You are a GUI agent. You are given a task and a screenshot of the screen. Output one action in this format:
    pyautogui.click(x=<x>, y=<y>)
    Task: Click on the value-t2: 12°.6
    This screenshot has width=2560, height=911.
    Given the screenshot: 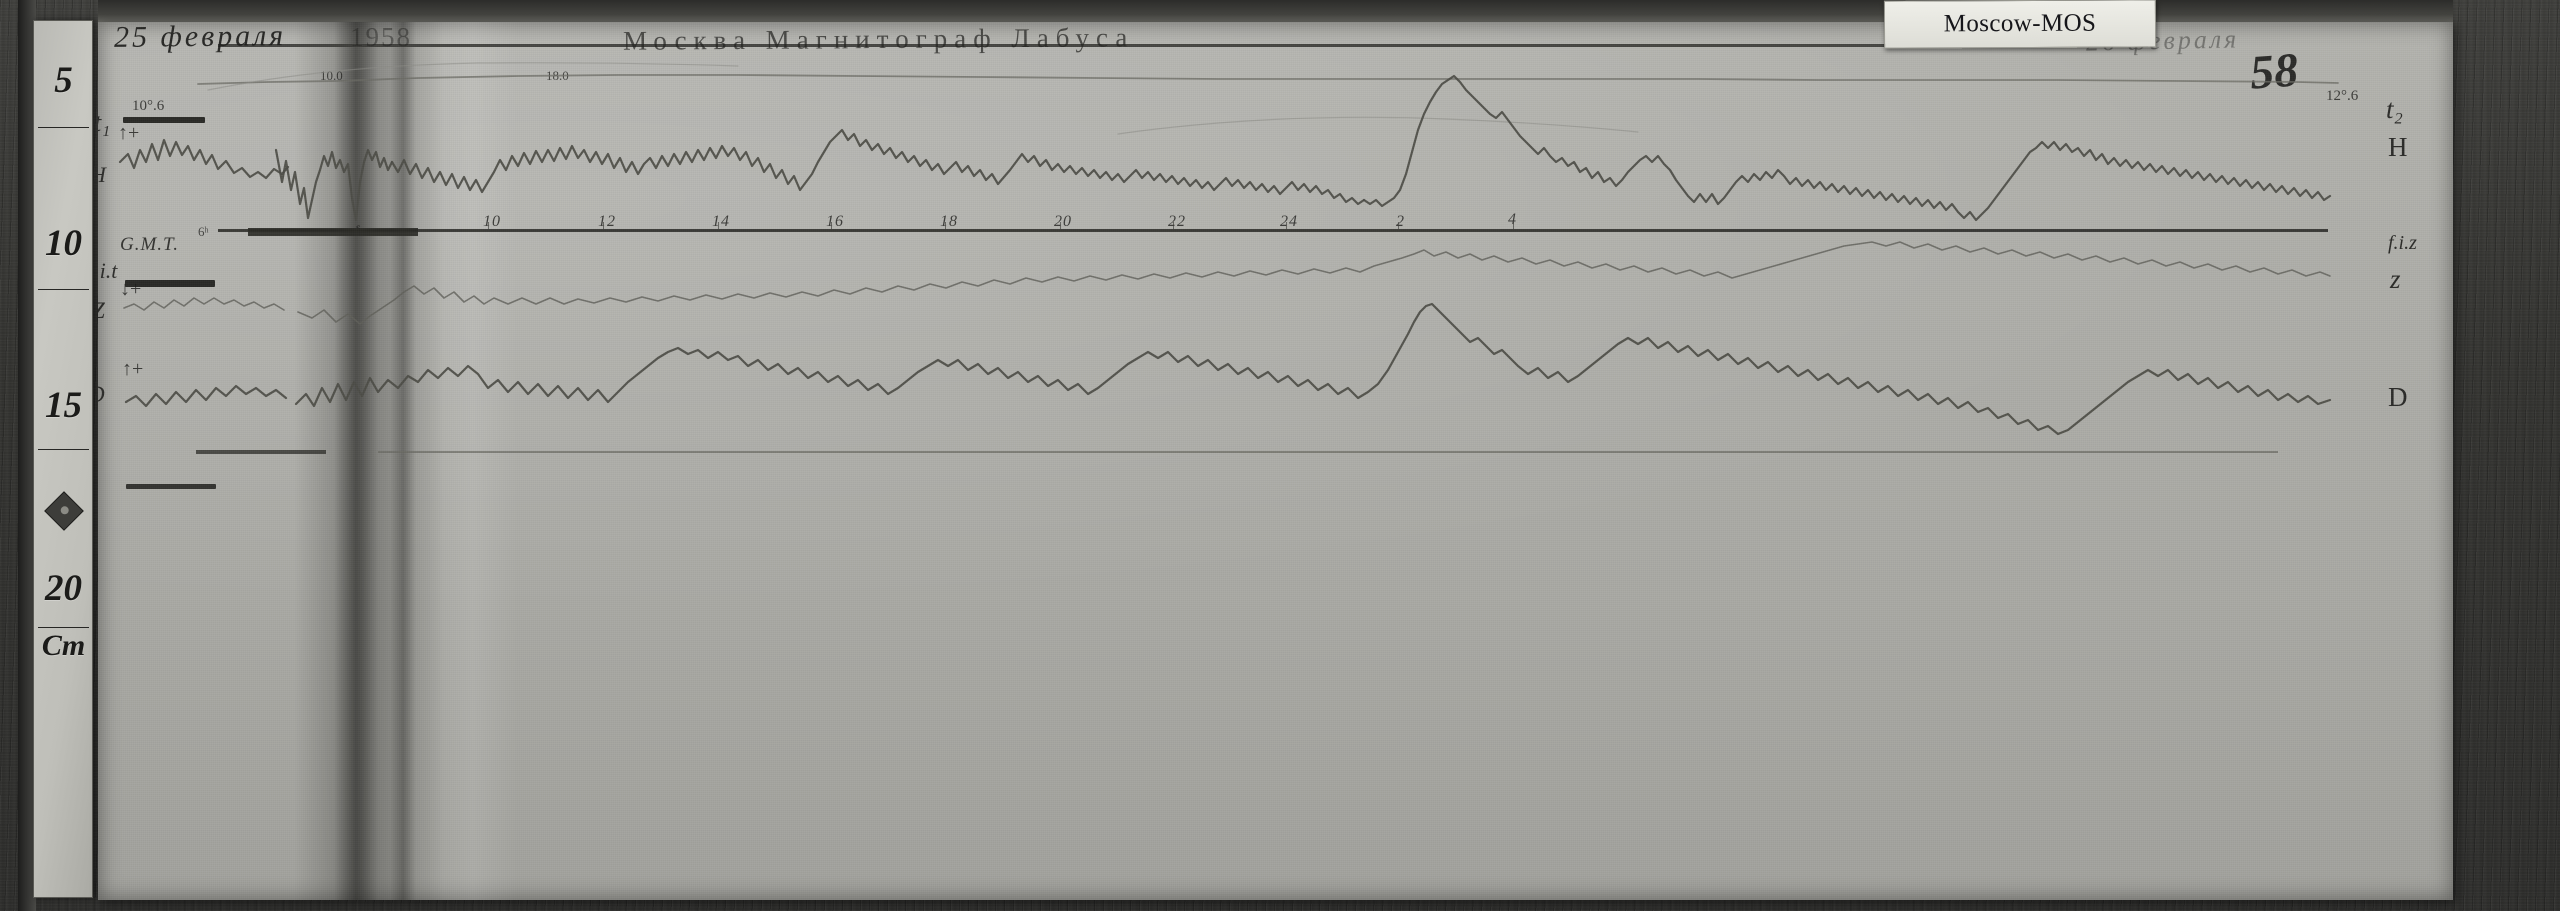 What is the action you would take?
    pyautogui.click(x=2342, y=96)
    